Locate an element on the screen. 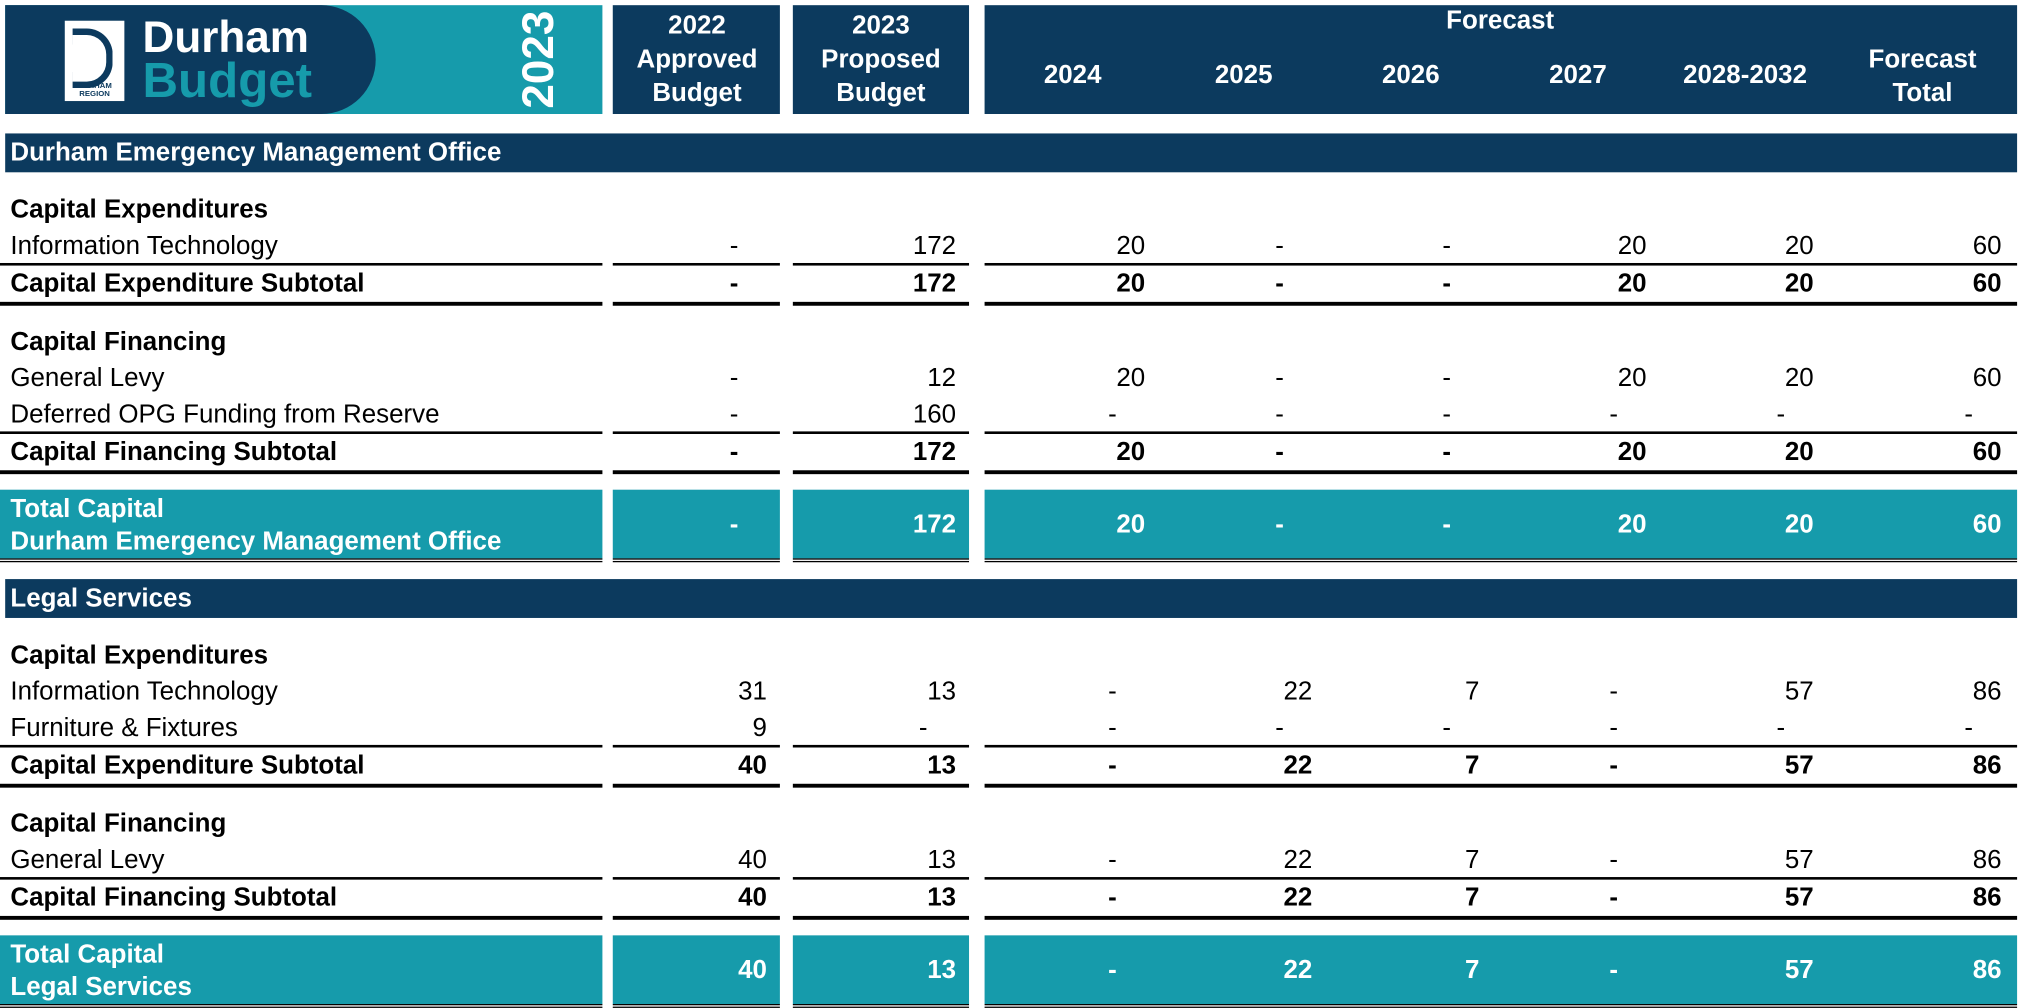  cell-value: 160 is located at coordinates (934, 414).